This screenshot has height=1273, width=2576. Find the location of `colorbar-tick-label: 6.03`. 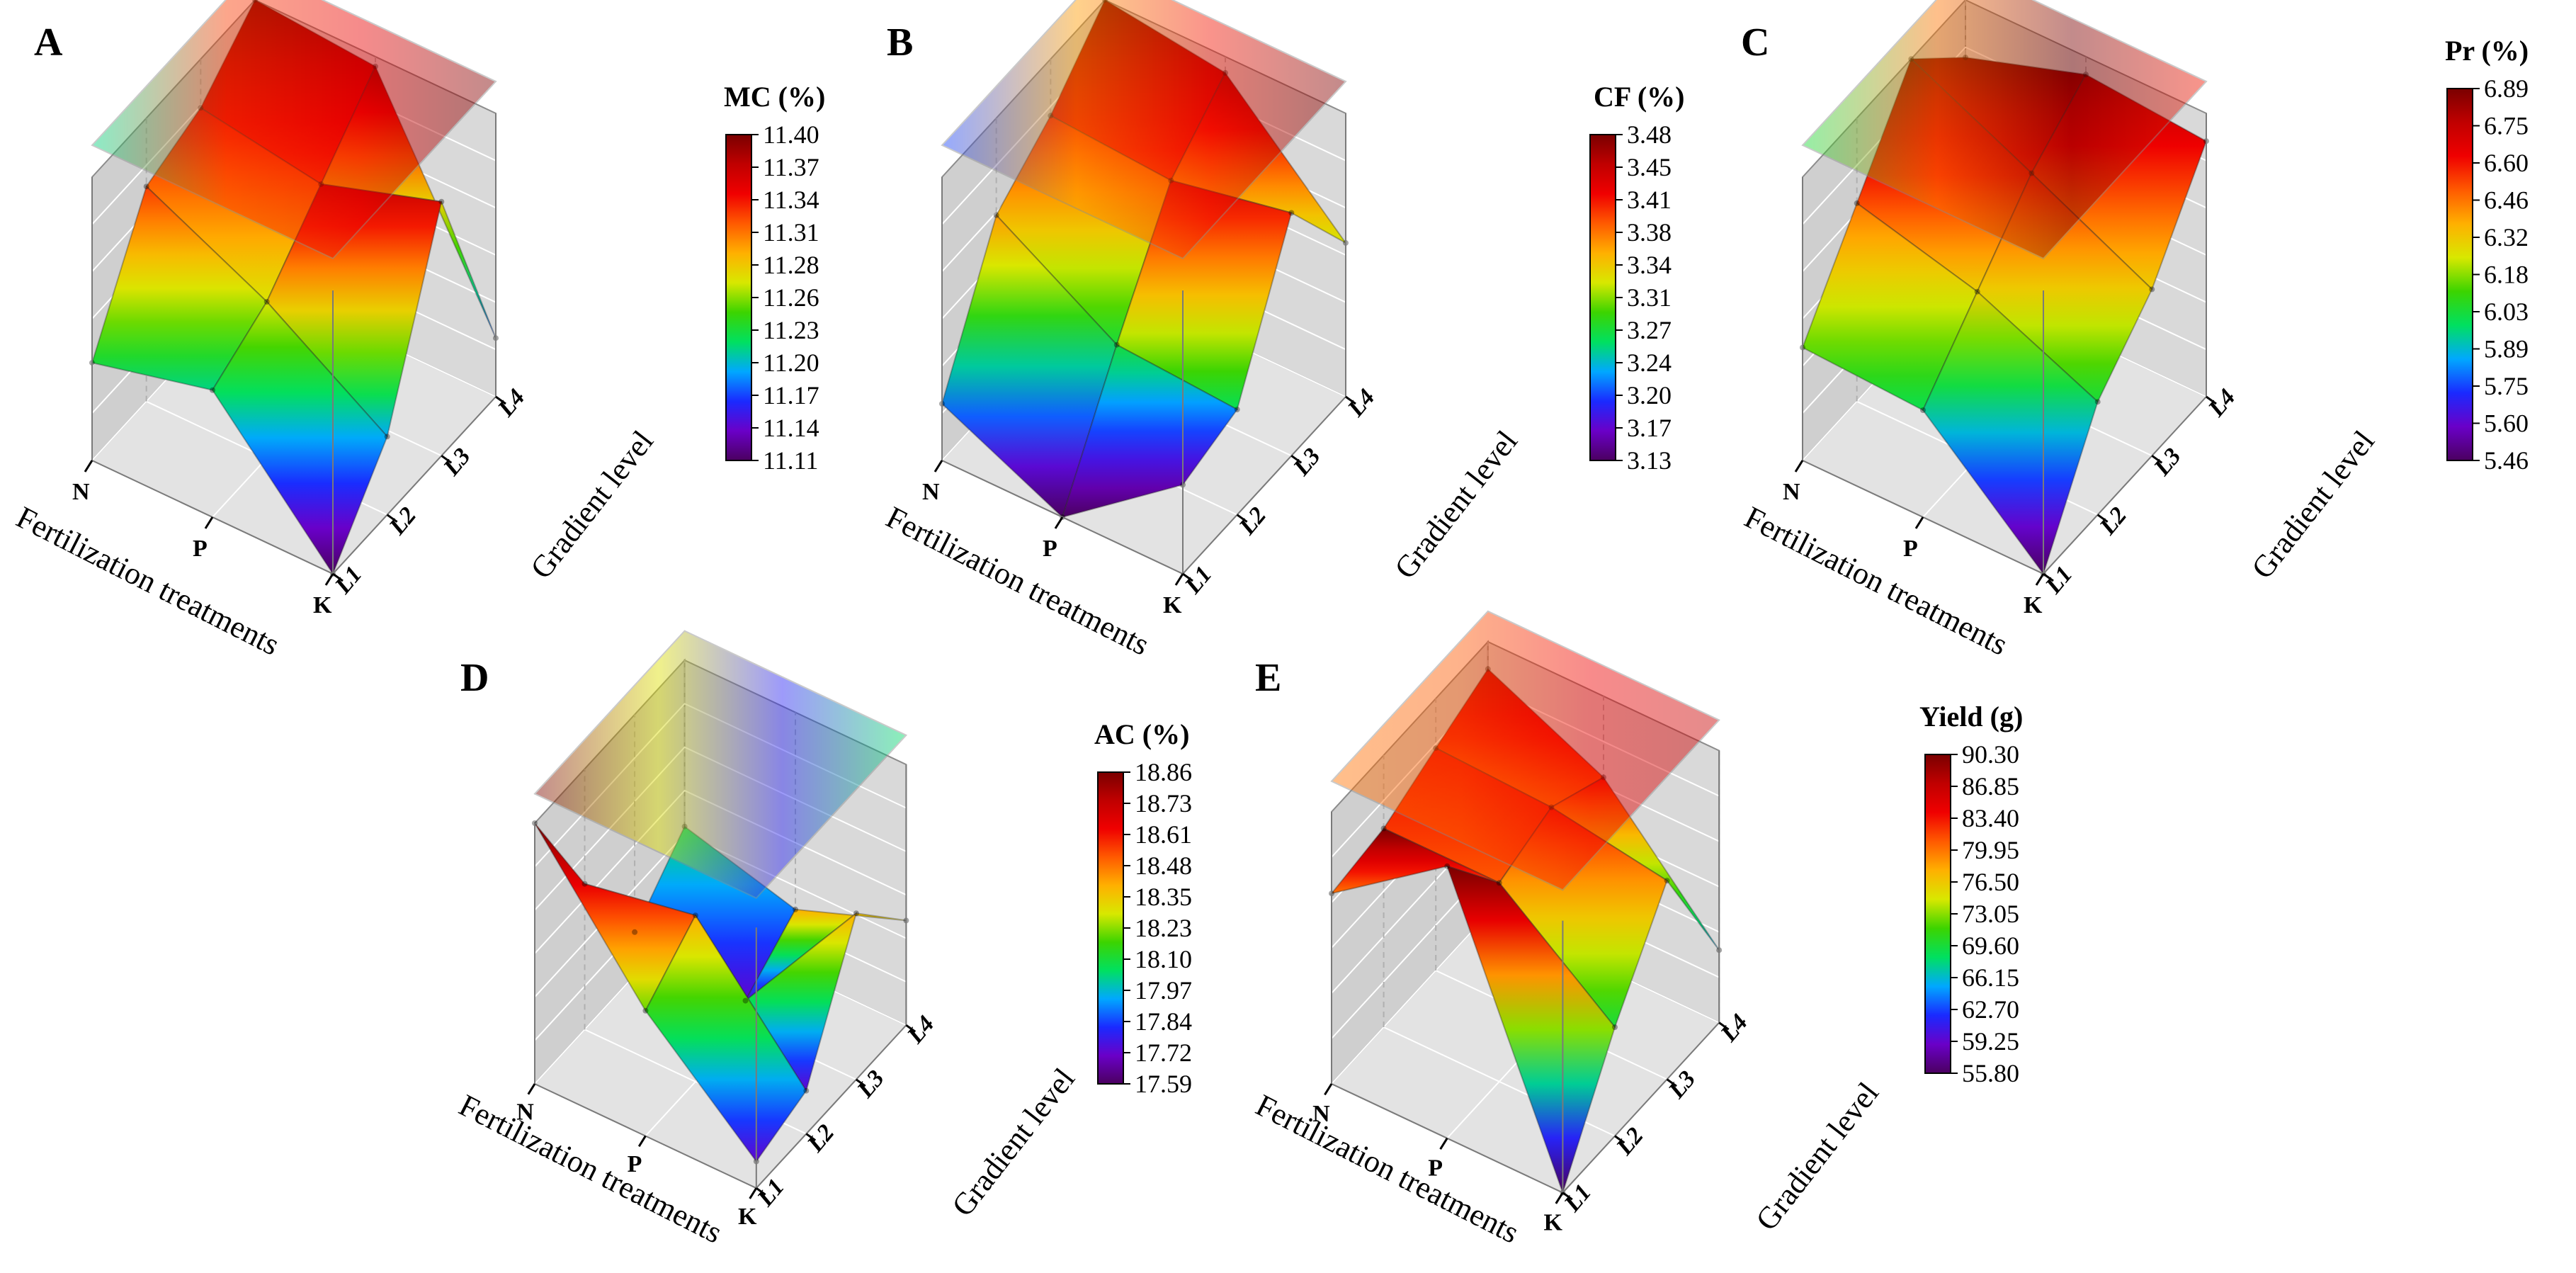

colorbar-tick-label: 6.03 is located at coordinates (2506, 312).